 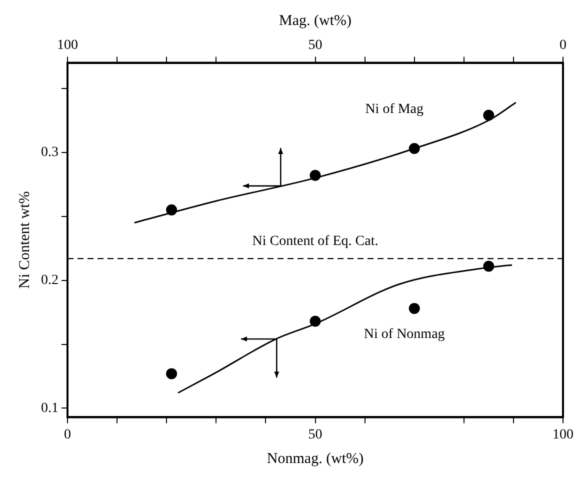 I want to click on x-tick-label: 0, so click(x=67, y=434).